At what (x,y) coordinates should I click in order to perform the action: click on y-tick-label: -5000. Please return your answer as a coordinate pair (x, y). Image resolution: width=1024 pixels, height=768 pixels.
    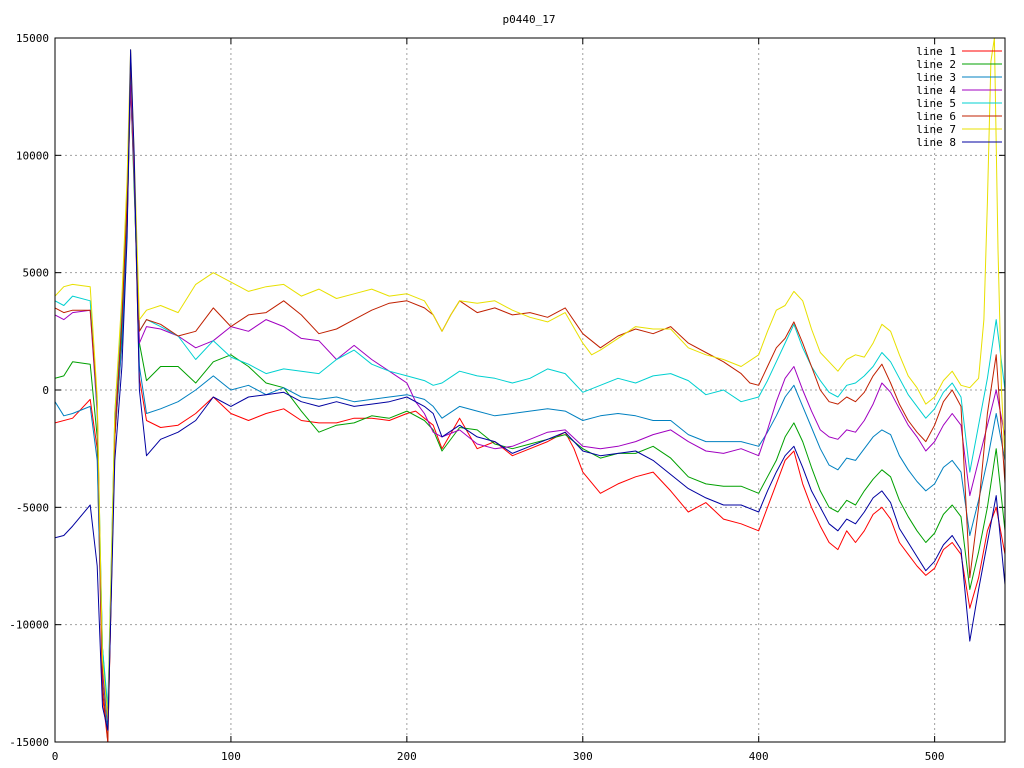
    Looking at the image, I should click on (32, 507).